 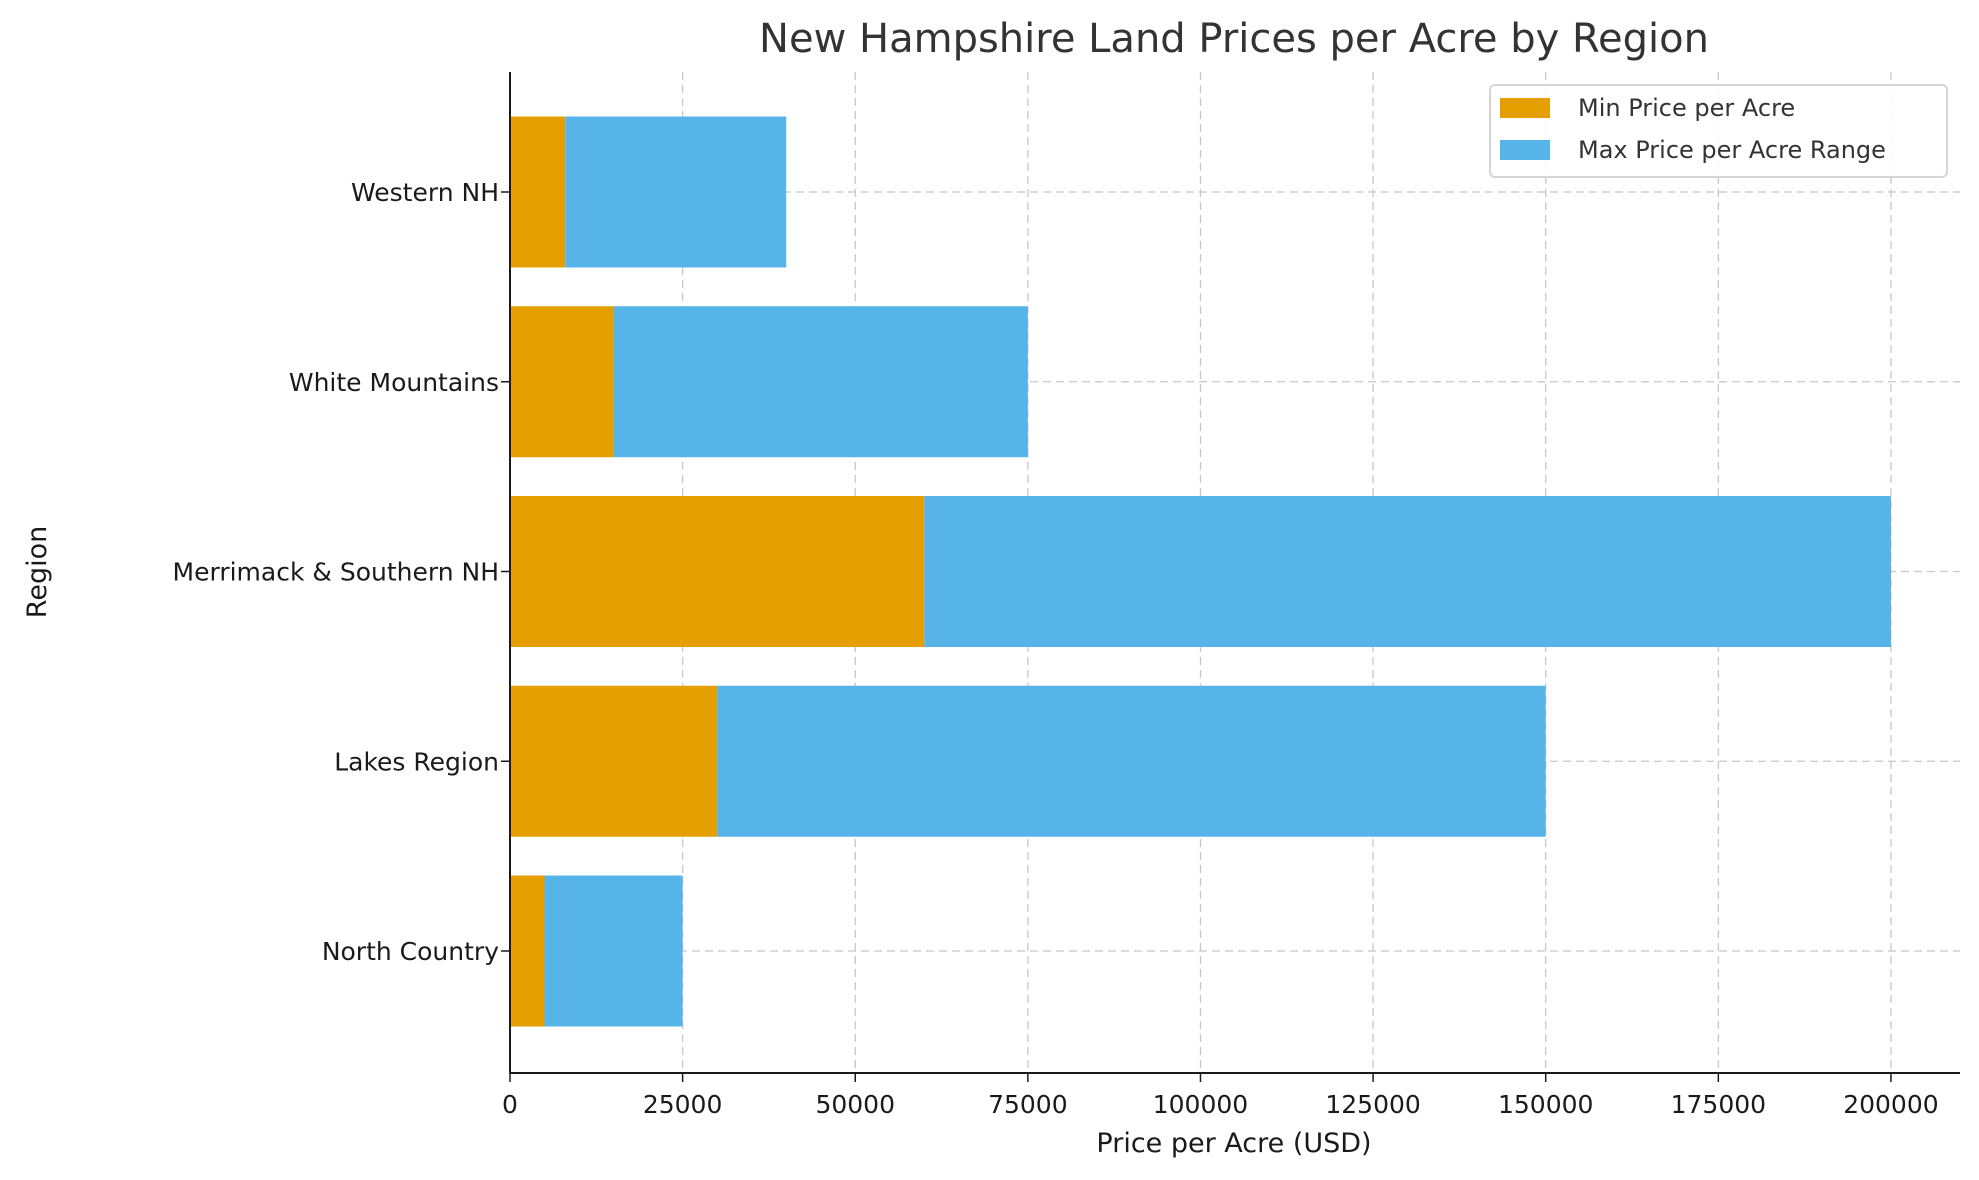 I want to click on y-tick-label: Lakes Region, so click(x=416, y=761).